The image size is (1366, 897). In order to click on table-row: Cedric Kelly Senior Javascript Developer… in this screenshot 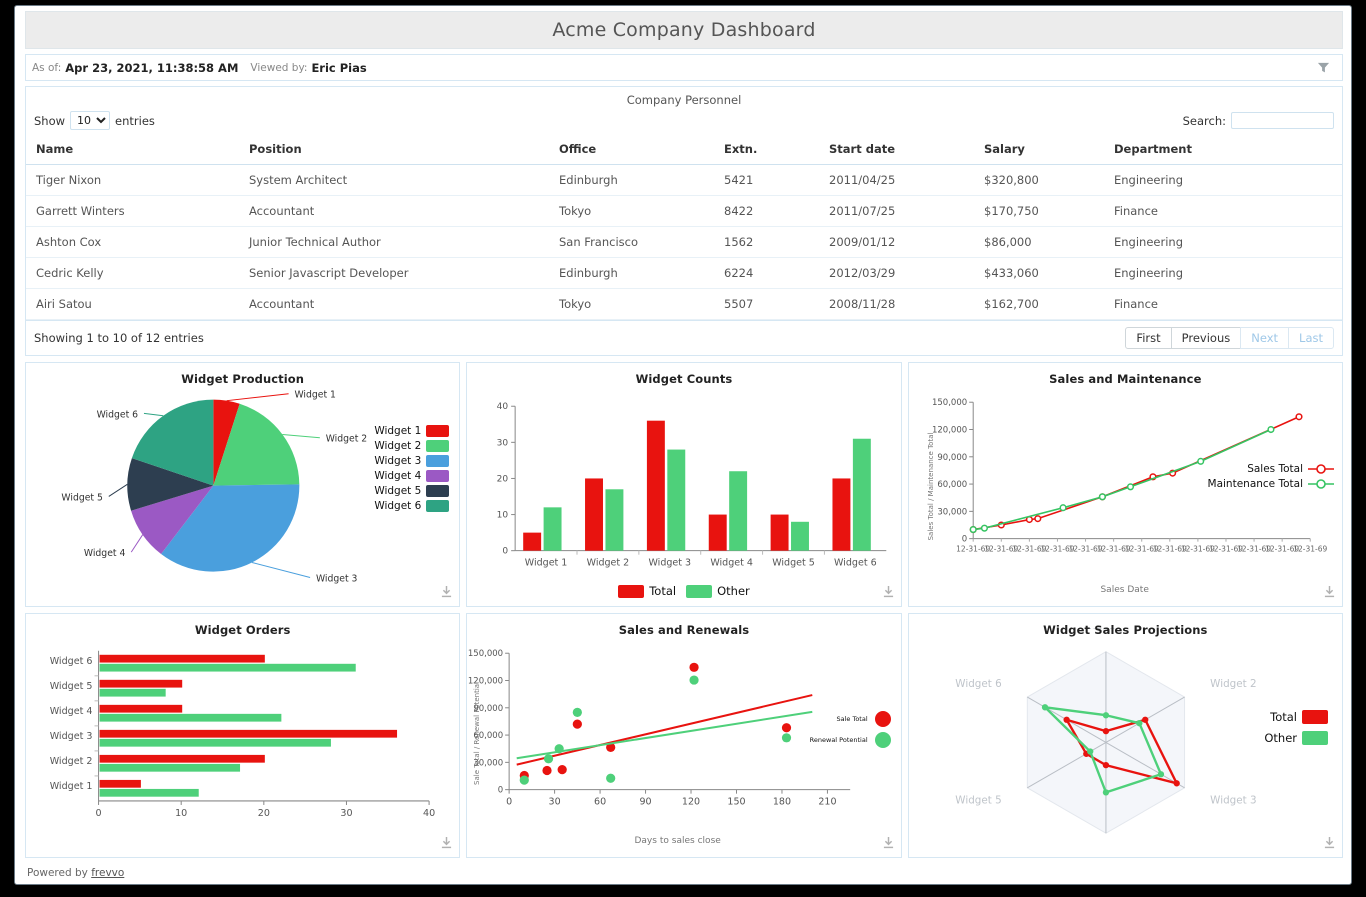, I will do `click(684, 273)`.